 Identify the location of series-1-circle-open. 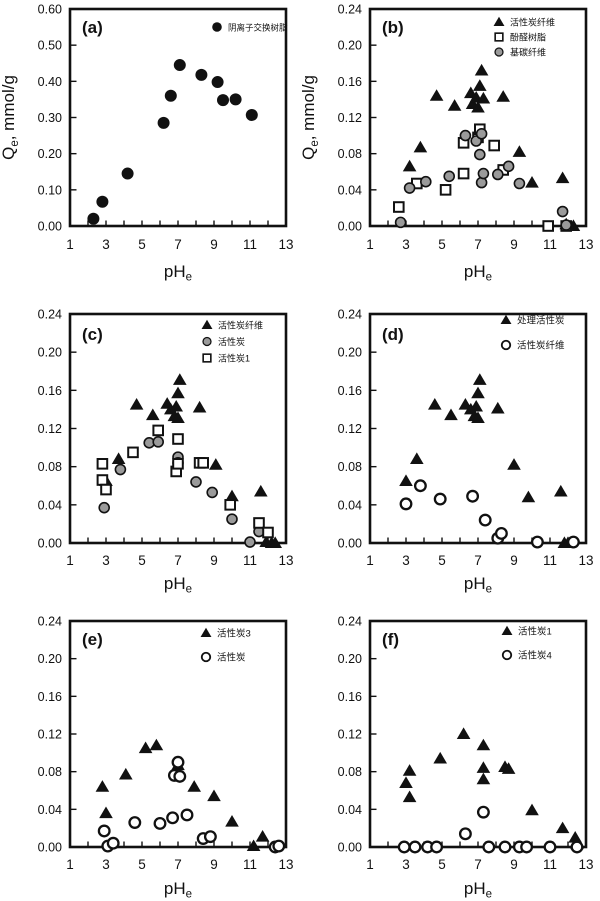
(490, 829).